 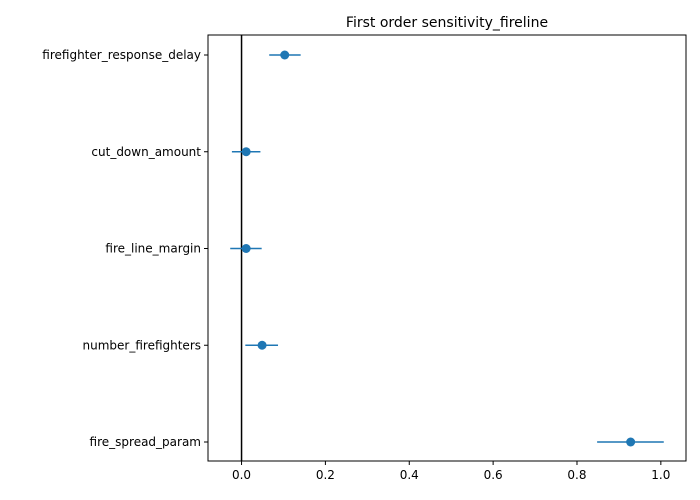 What do you see at coordinates (325, 475) in the screenshot?
I see `x-tick-label: 0.2` at bounding box center [325, 475].